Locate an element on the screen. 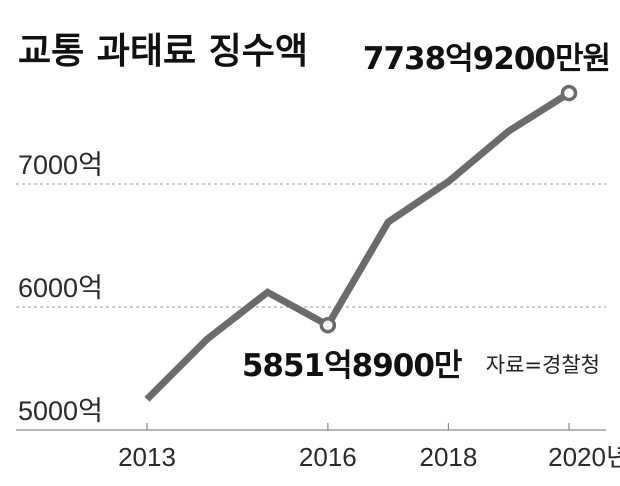  x-tick-label: 2016 is located at coordinates (328, 457).